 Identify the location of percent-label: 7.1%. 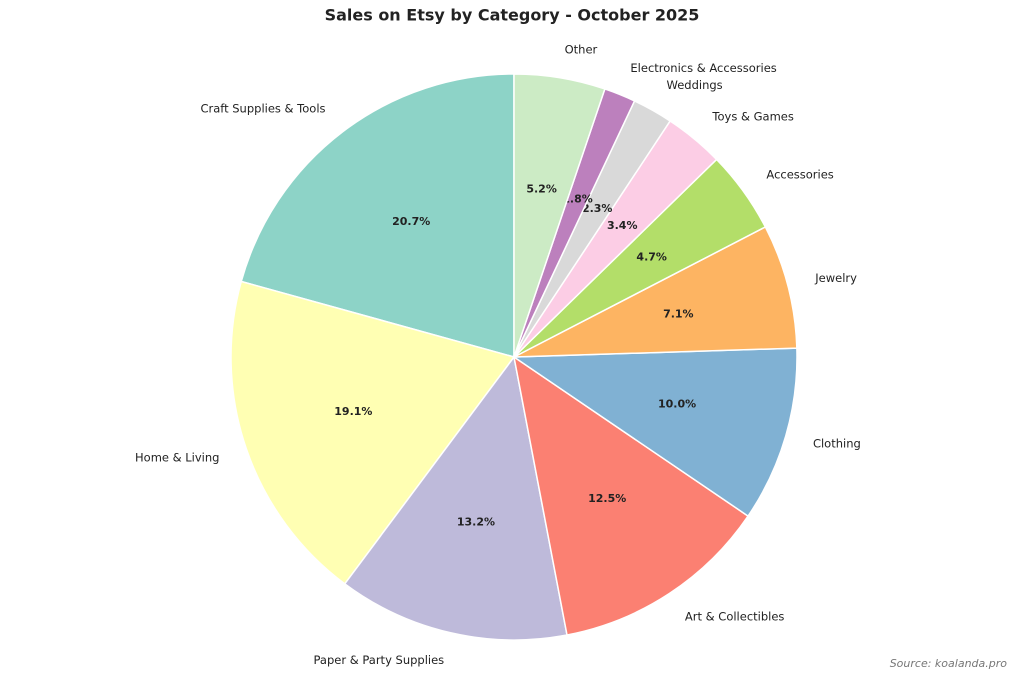
(678, 313).